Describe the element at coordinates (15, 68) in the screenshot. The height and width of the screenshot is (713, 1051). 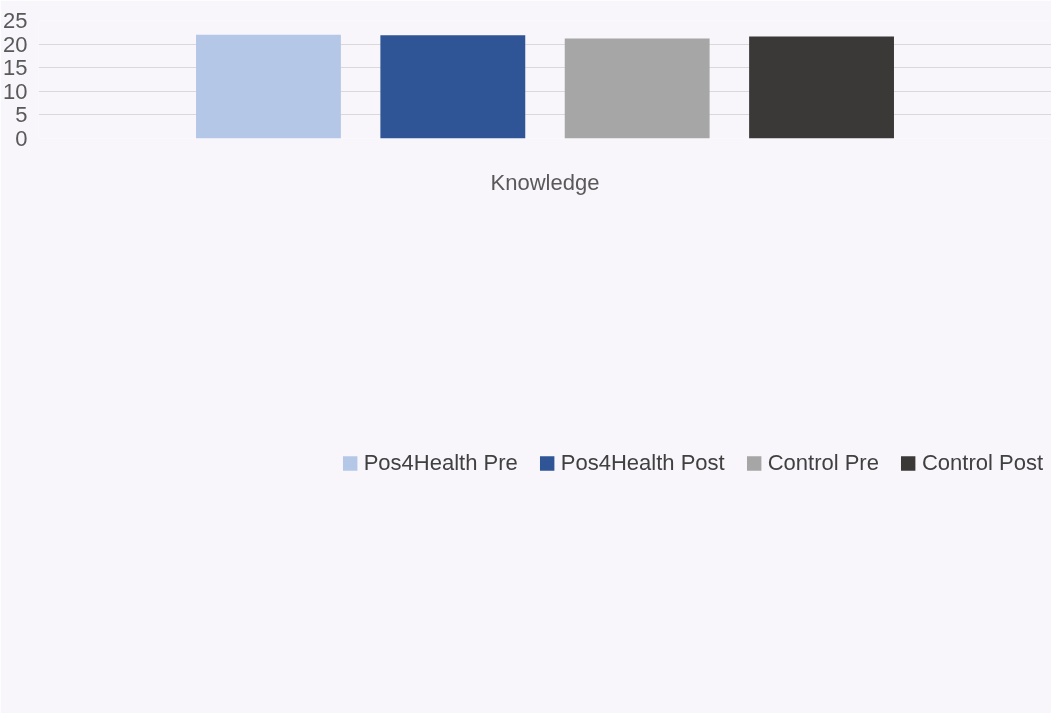
I see `y-tick-label: 15` at that location.